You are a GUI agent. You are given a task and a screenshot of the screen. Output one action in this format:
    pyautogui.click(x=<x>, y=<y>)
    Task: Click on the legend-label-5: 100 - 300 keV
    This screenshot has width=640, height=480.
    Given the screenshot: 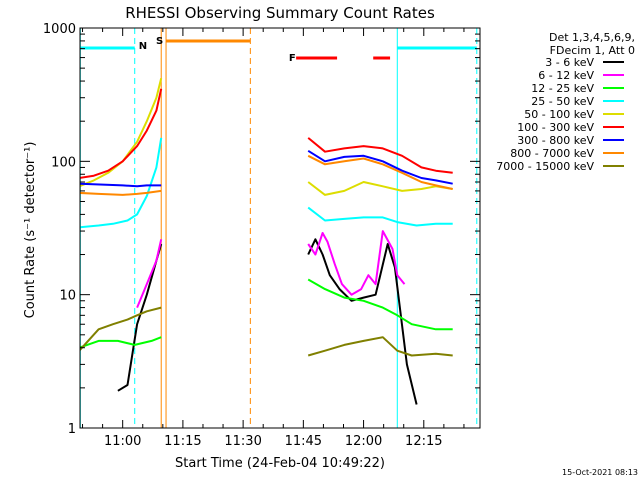 What is the action you would take?
    pyautogui.click(x=555, y=127)
    